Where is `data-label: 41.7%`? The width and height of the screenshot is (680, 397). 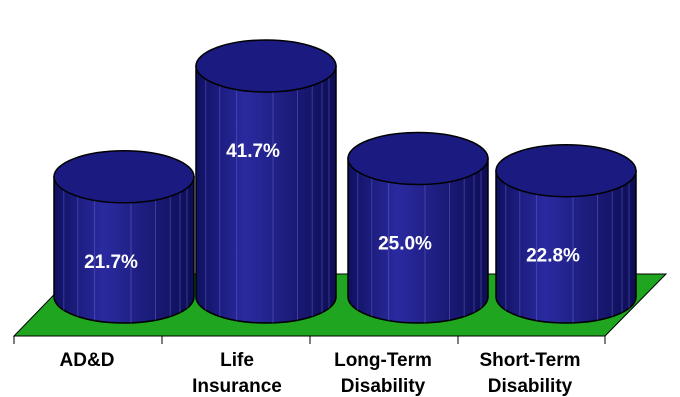
data-label: 41.7% is located at coordinates (253, 151).